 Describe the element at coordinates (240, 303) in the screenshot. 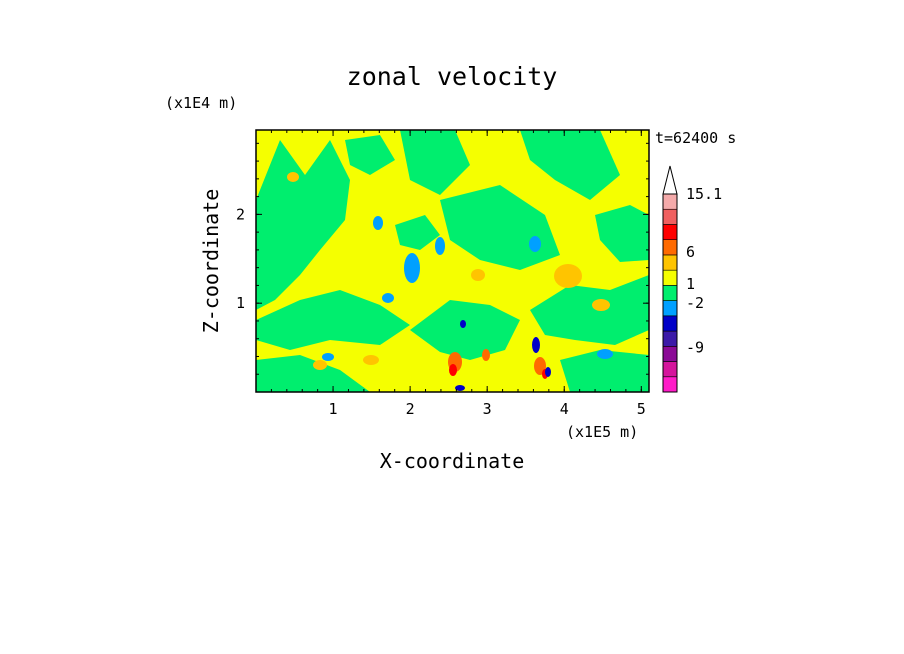

I see `y-tick-label: 1` at that location.